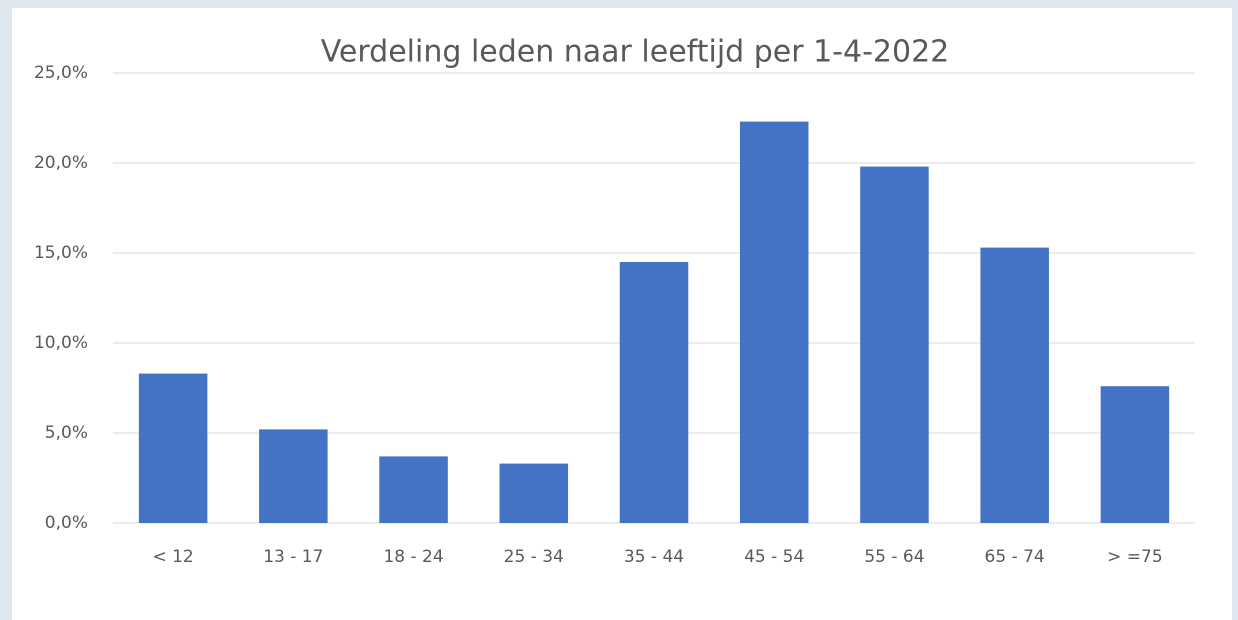  I want to click on y-tick-label: 25,0%, so click(61, 73).